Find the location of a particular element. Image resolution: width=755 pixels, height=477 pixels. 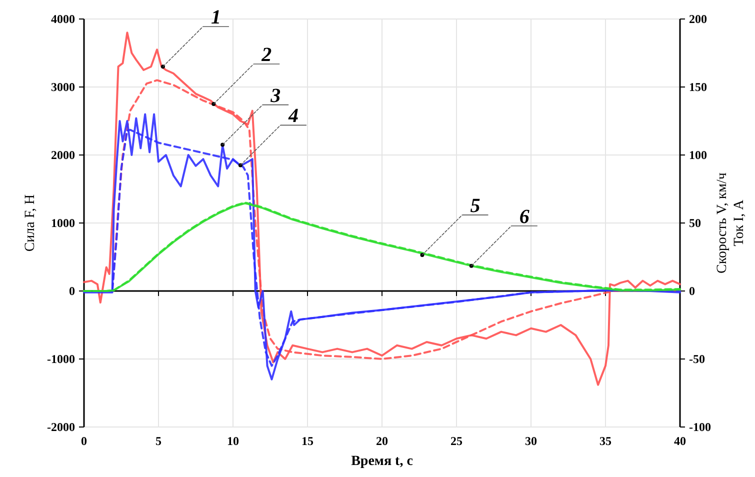

y-tick-label: 4000 is located at coordinates (63, 19).